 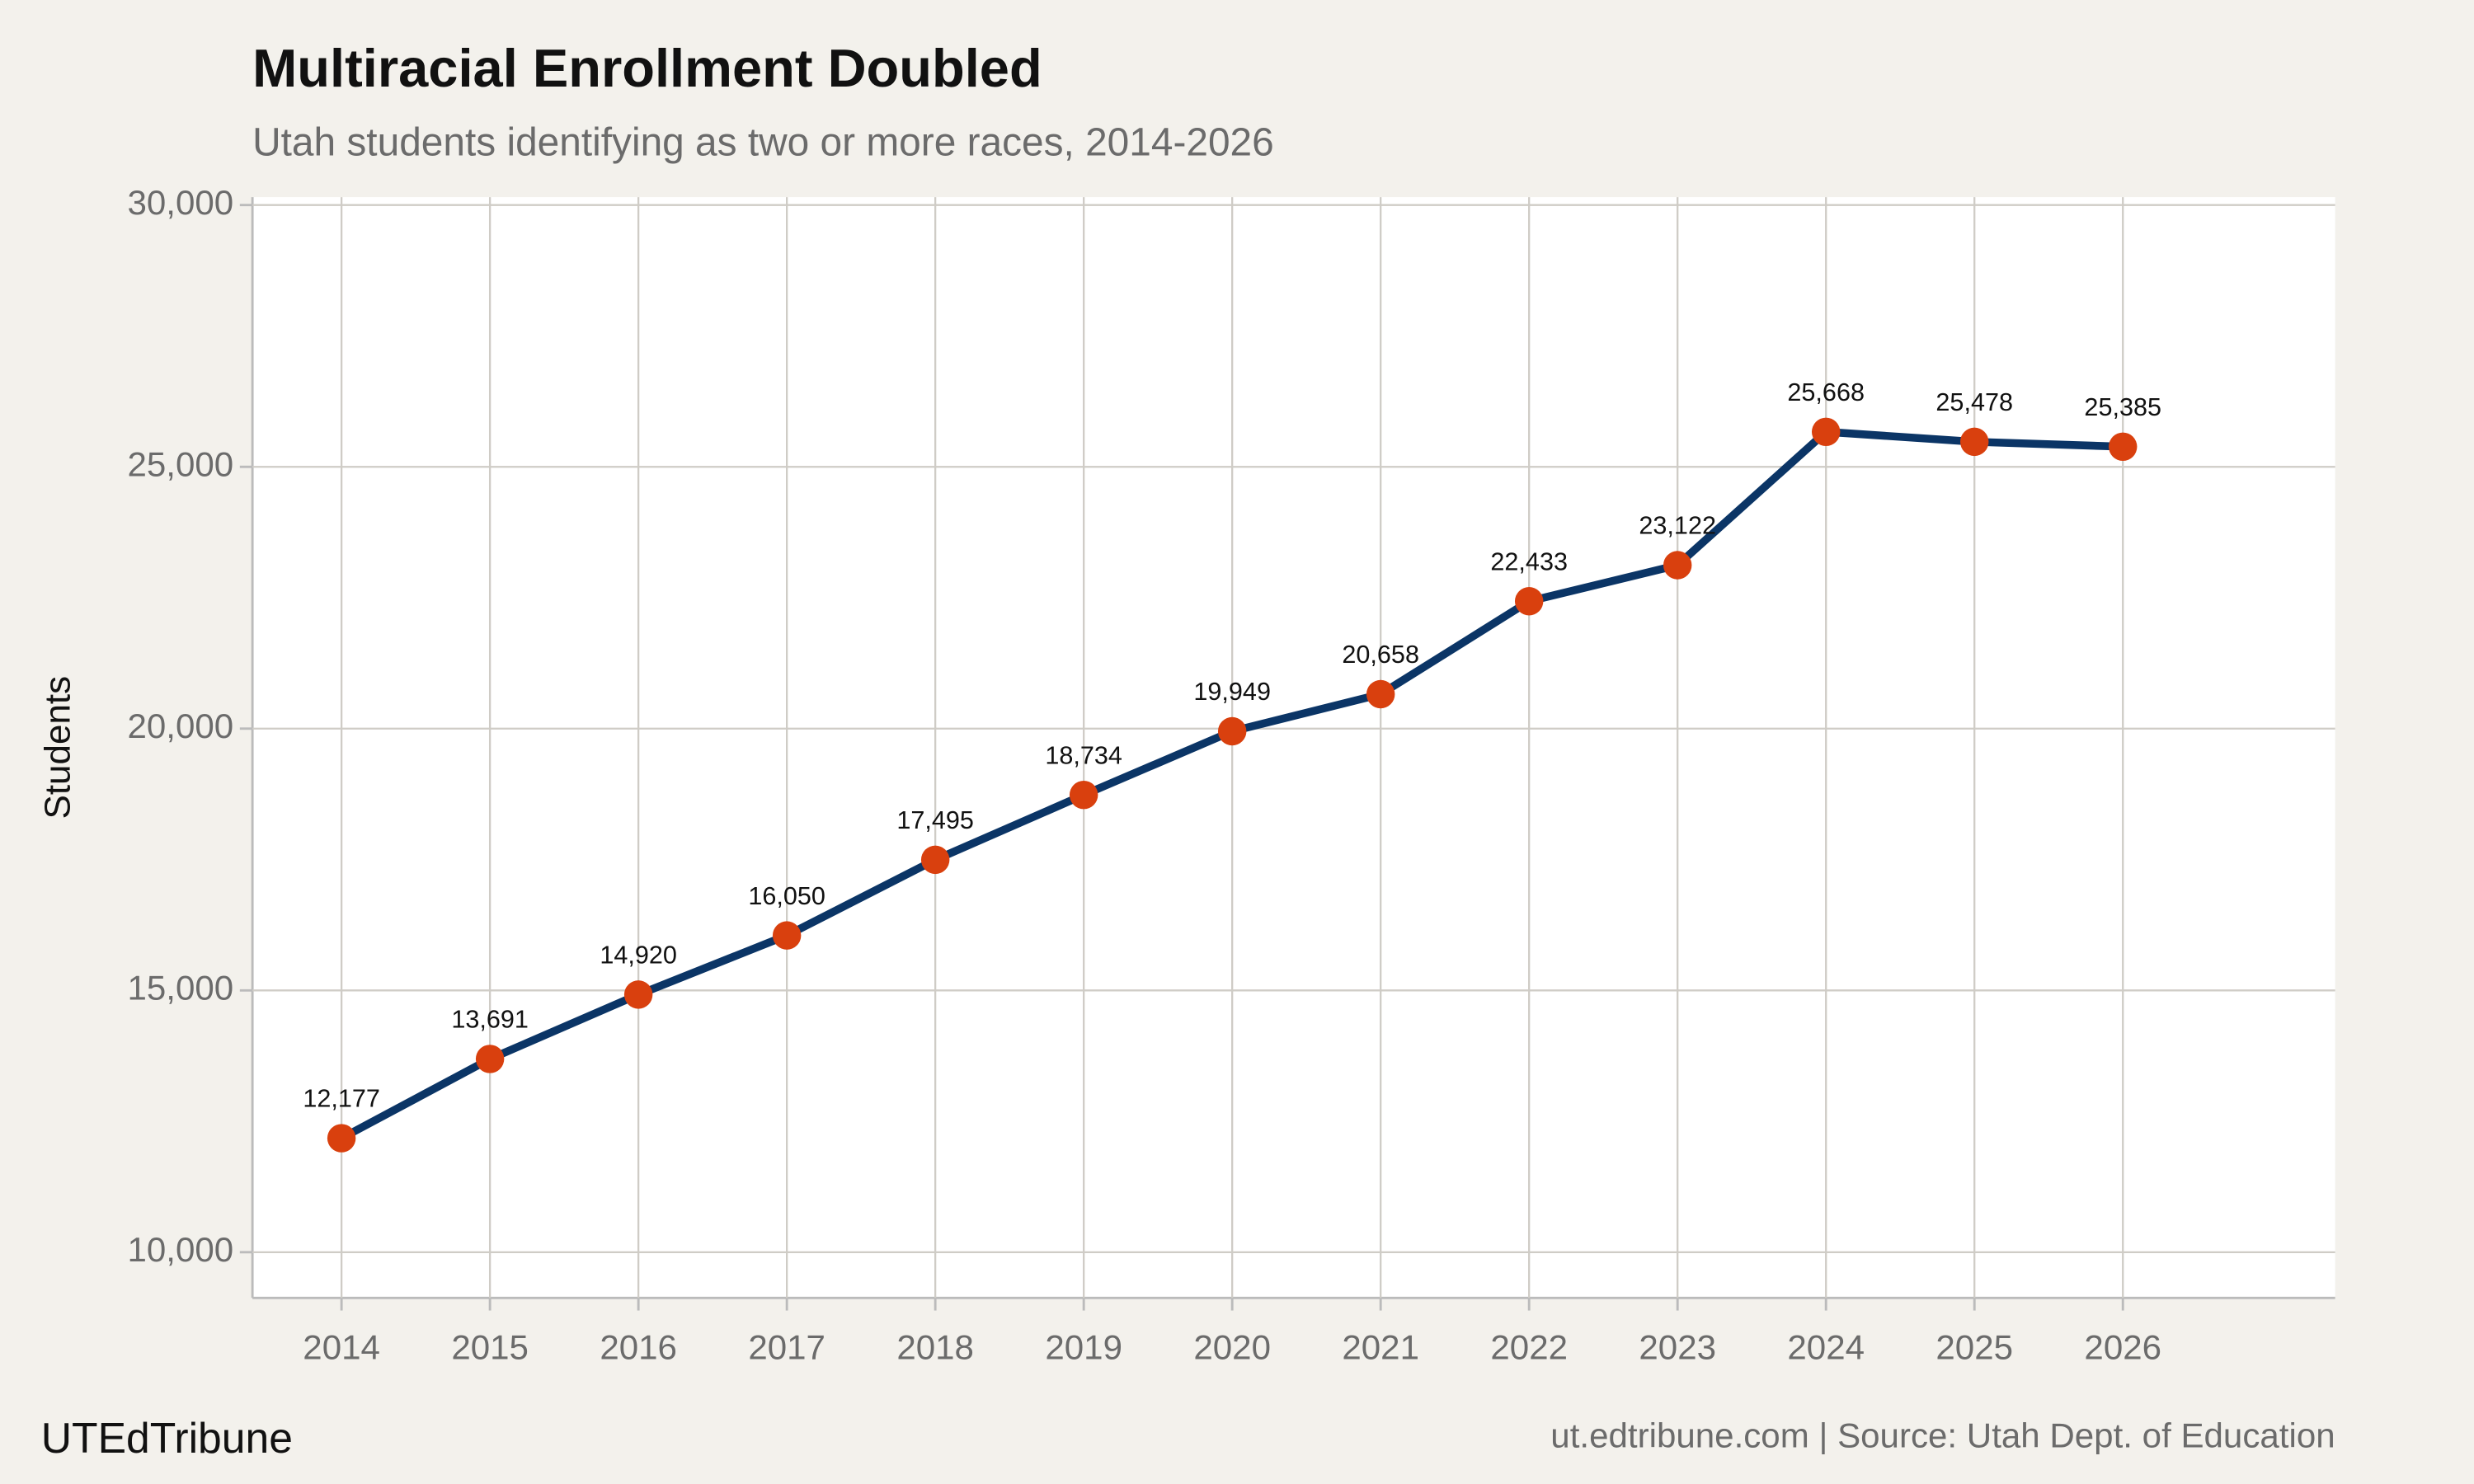 What do you see at coordinates (1083, 1347) in the screenshot?
I see `x-tick-label: 2019` at bounding box center [1083, 1347].